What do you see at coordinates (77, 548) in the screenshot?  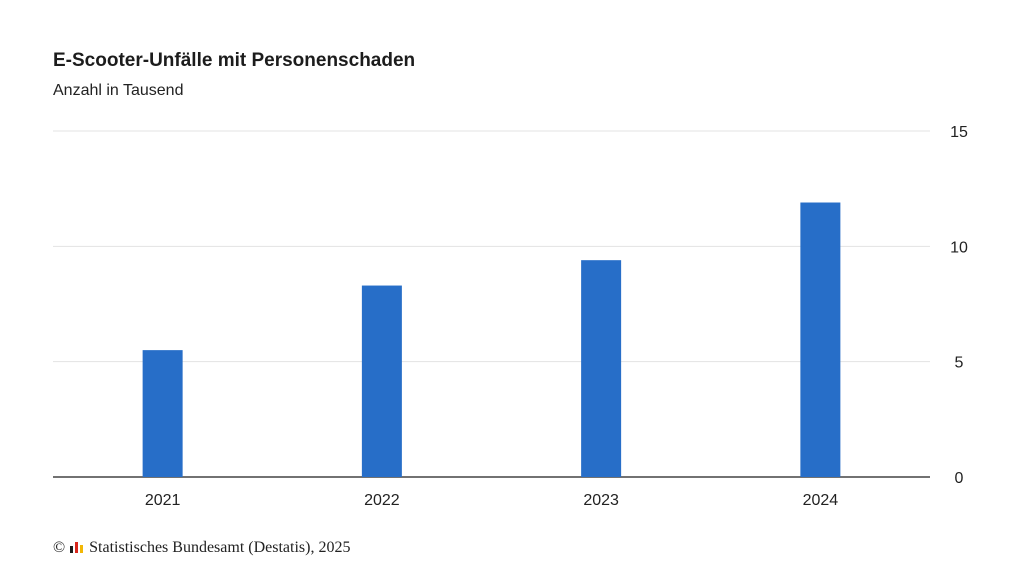 I see `destatis-logo-icon` at bounding box center [77, 548].